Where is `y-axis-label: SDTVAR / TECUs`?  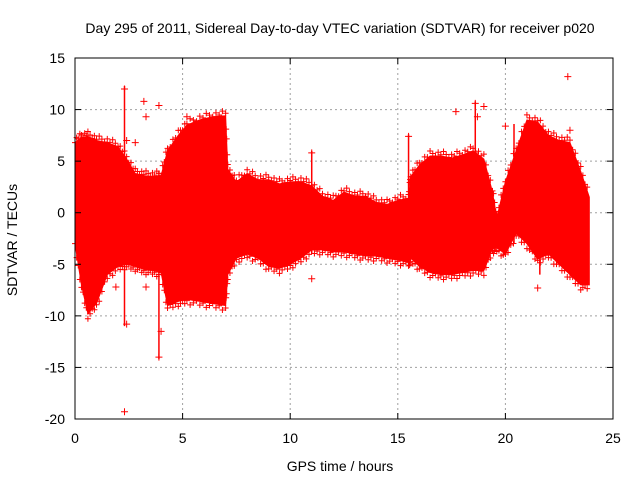
y-axis-label: SDTVAR / TECUs is located at coordinates (12, 240).